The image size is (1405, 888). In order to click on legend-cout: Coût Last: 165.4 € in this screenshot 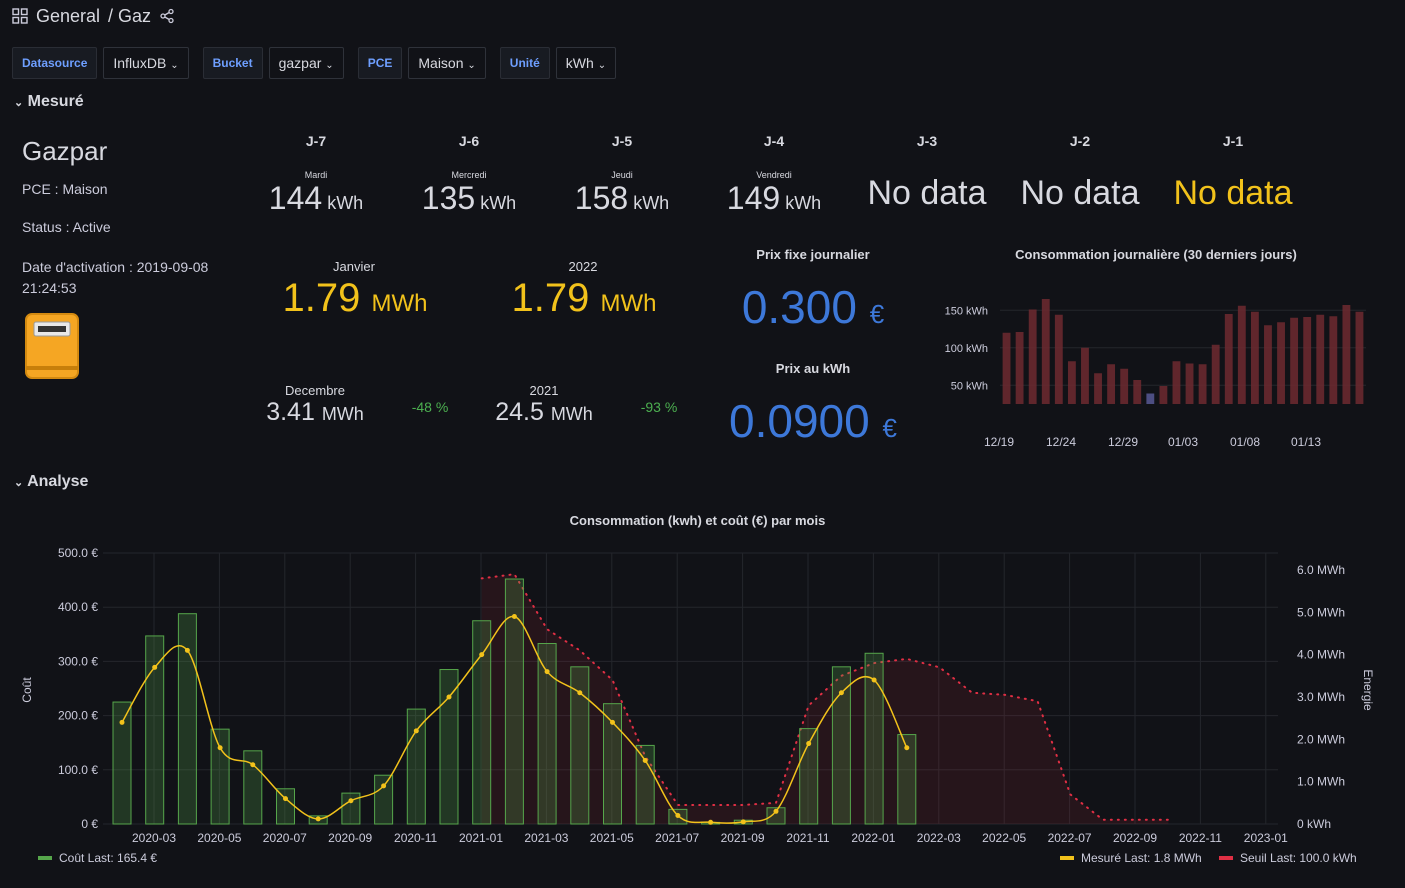, I will do `click(108, 858)`.